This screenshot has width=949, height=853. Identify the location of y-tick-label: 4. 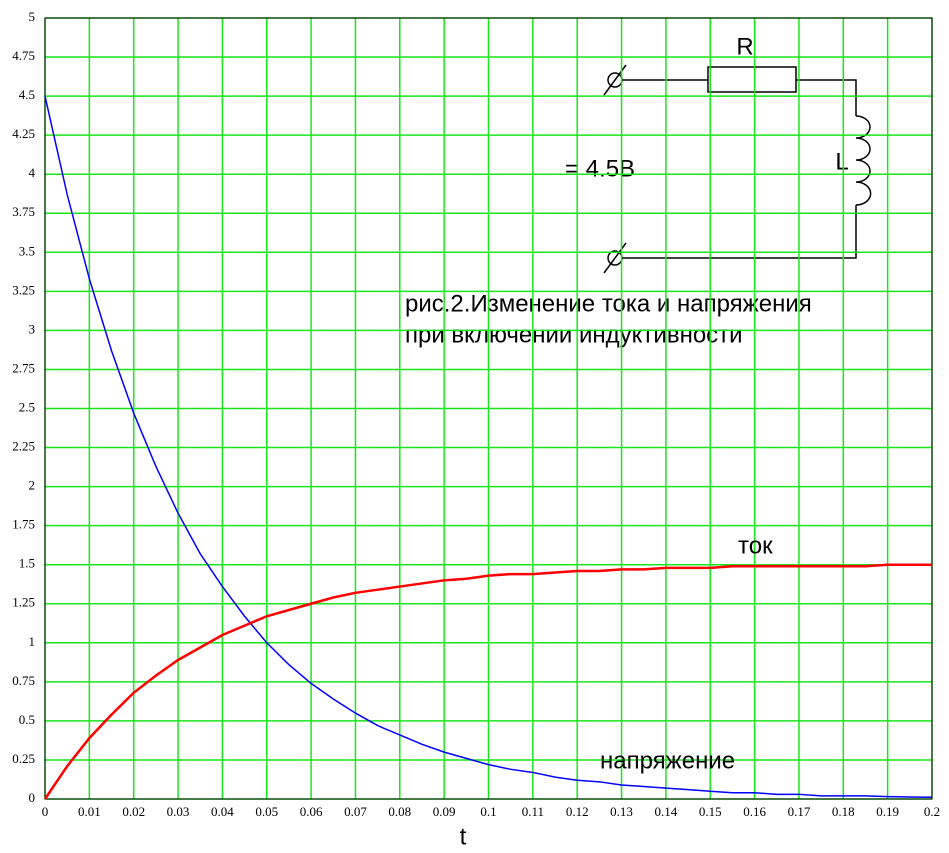
(32, 172).